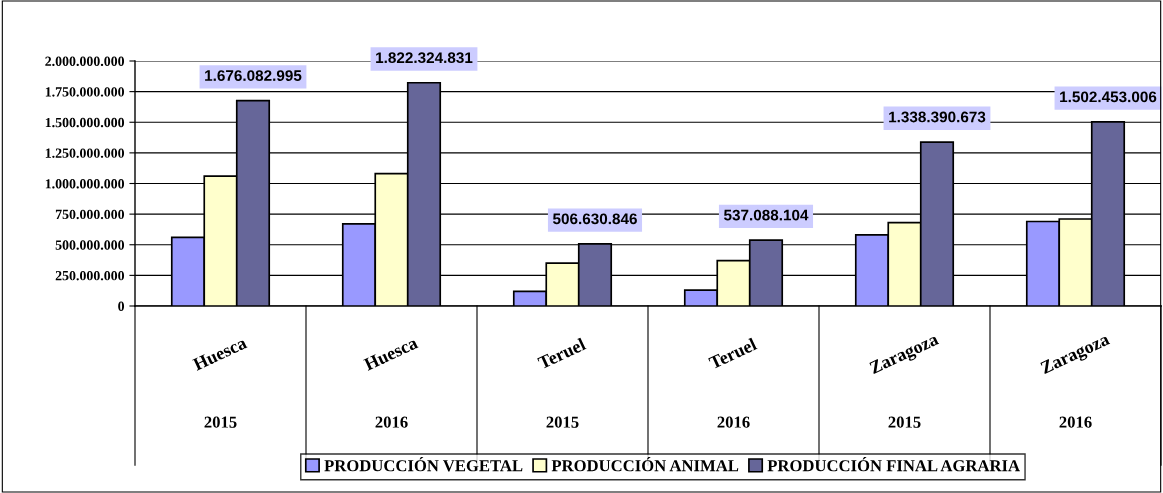  Describe the element at coordinates (733, 382) in the screenshot. I see `category-label: Teruel 2016` at that location.